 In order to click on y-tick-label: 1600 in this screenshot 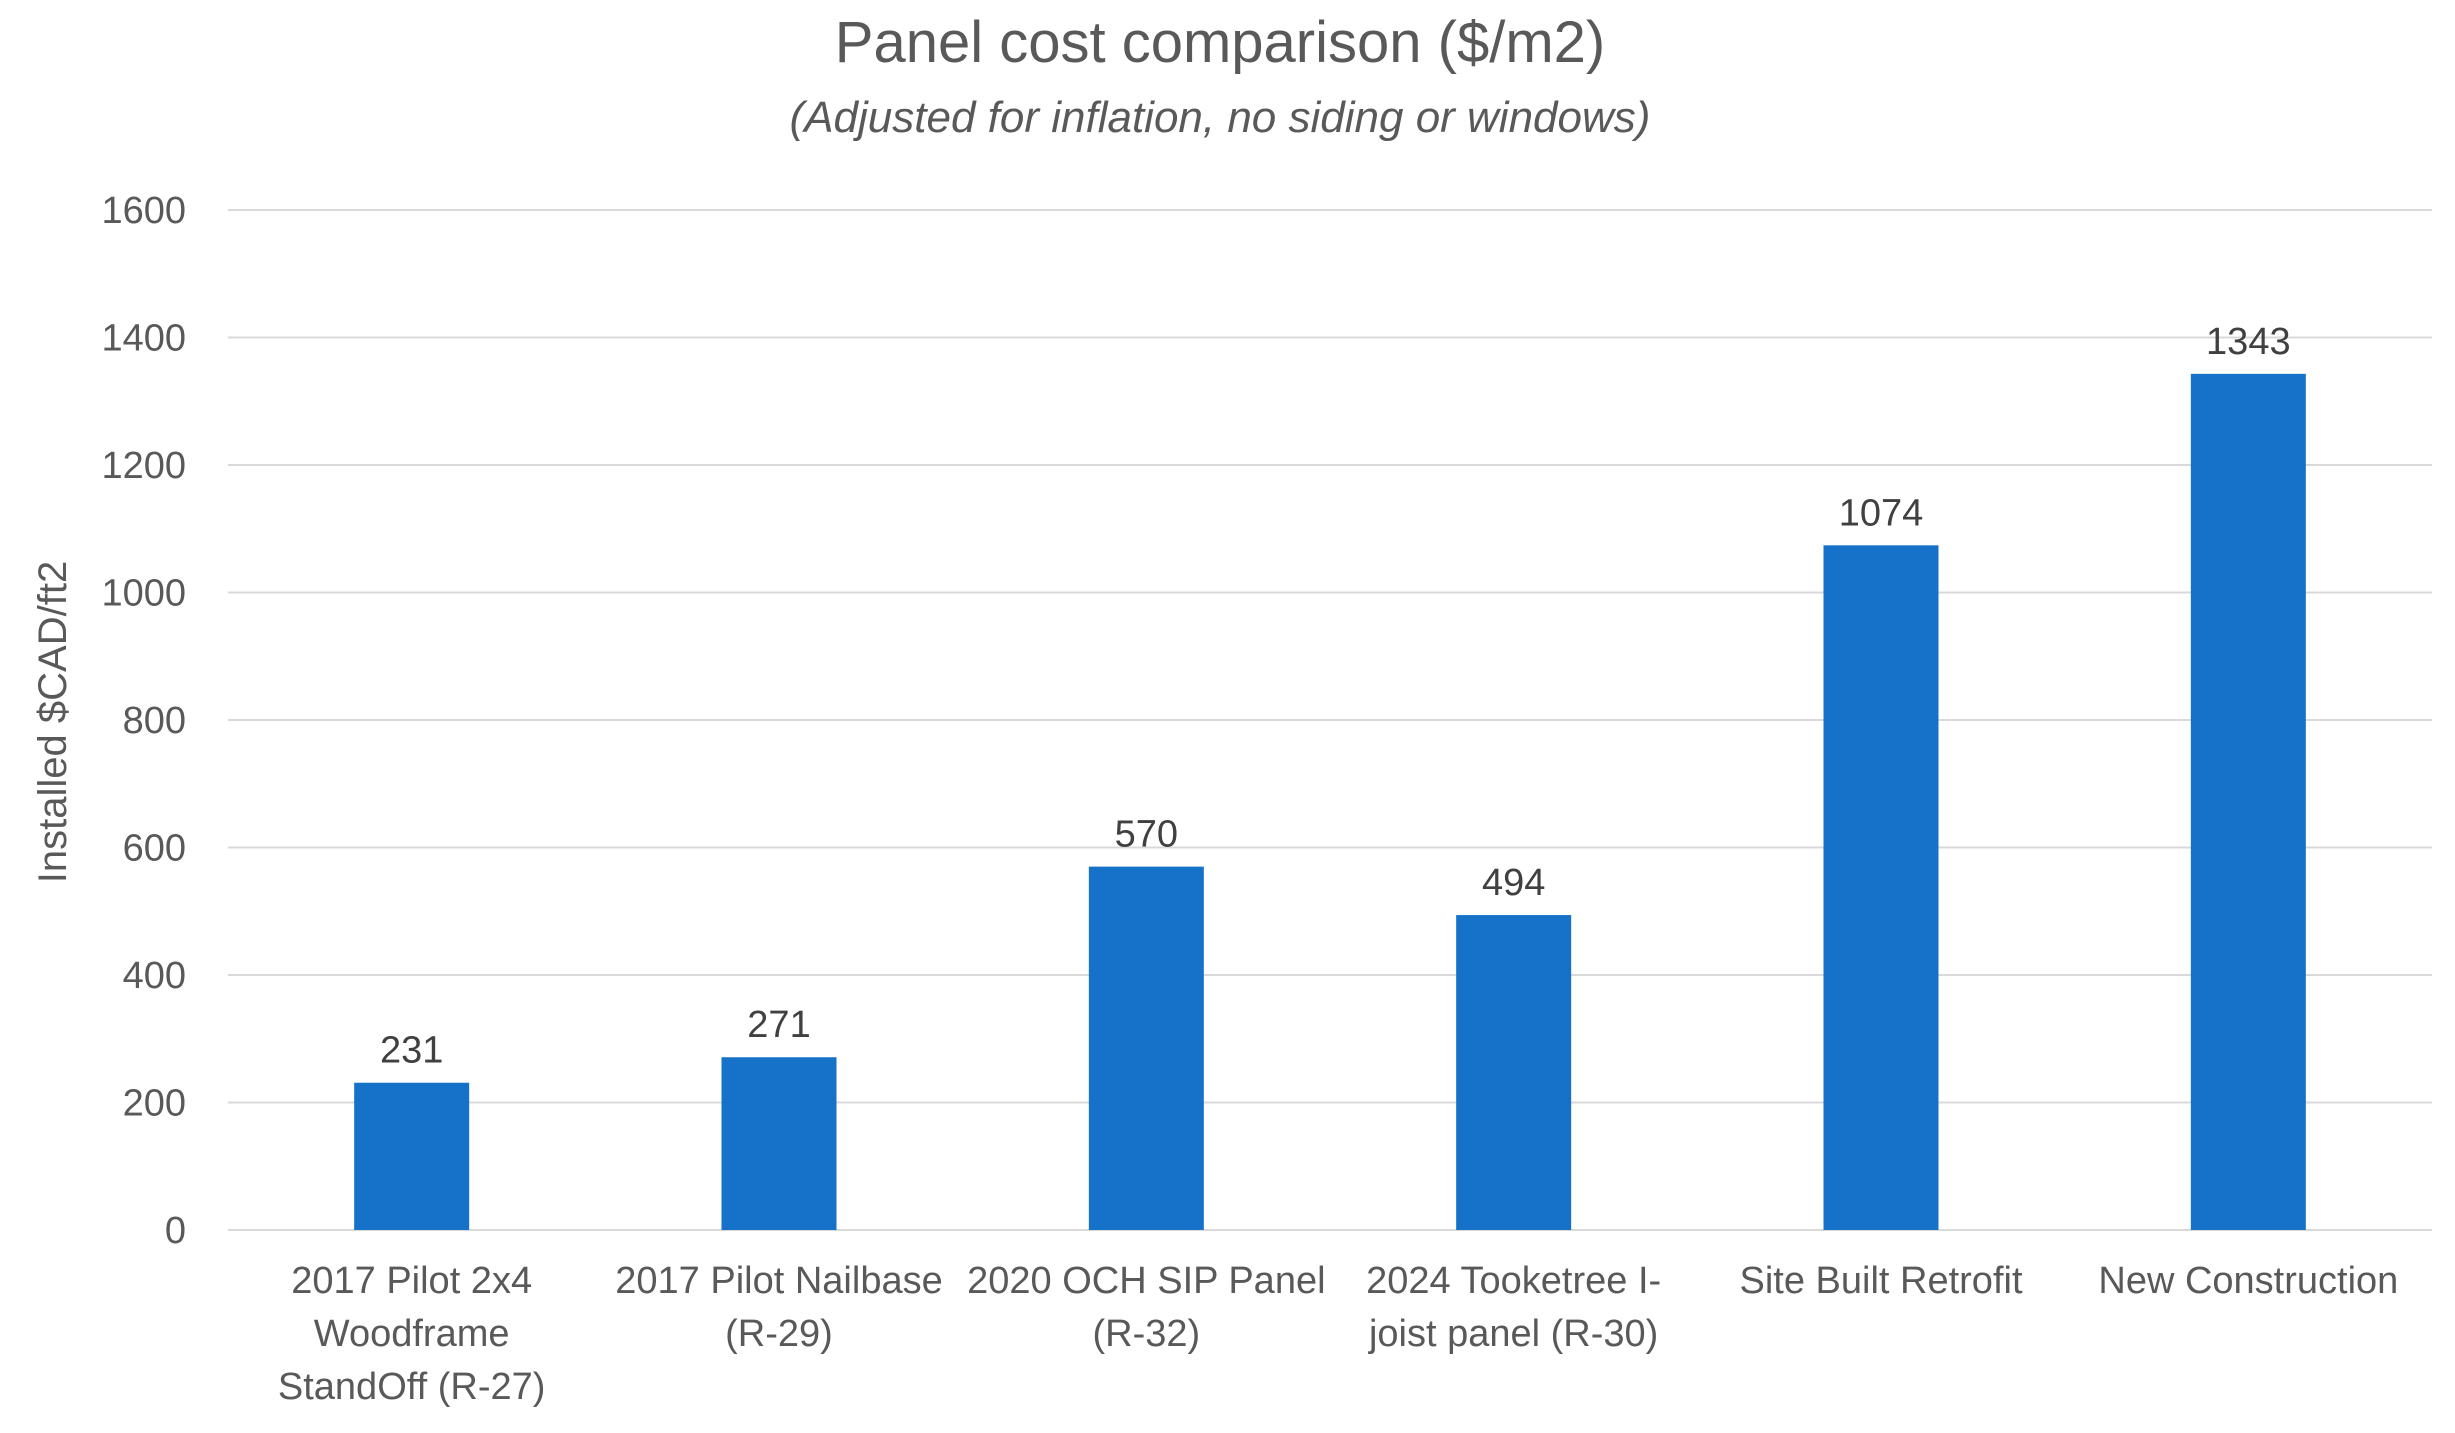, I will do `click(143, 211)`.